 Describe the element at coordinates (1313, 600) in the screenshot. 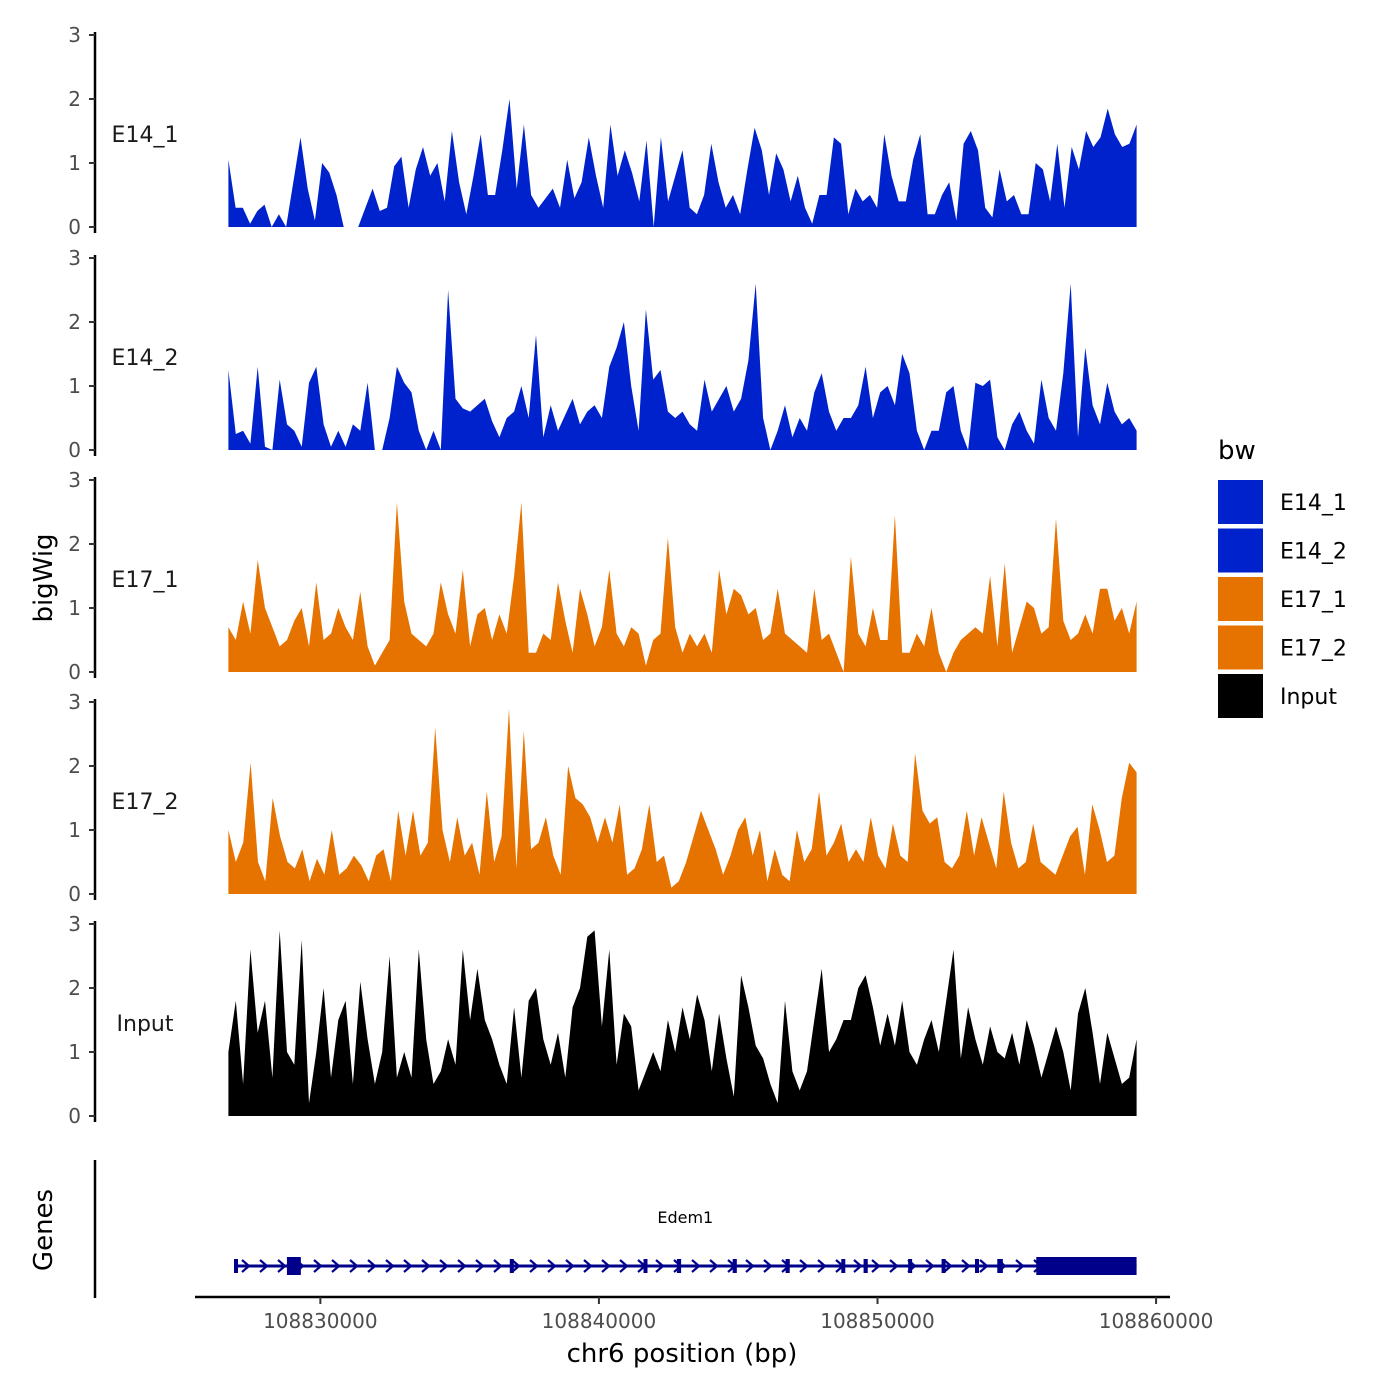

I see `legend-label-E17_1: E17_1` at that location.